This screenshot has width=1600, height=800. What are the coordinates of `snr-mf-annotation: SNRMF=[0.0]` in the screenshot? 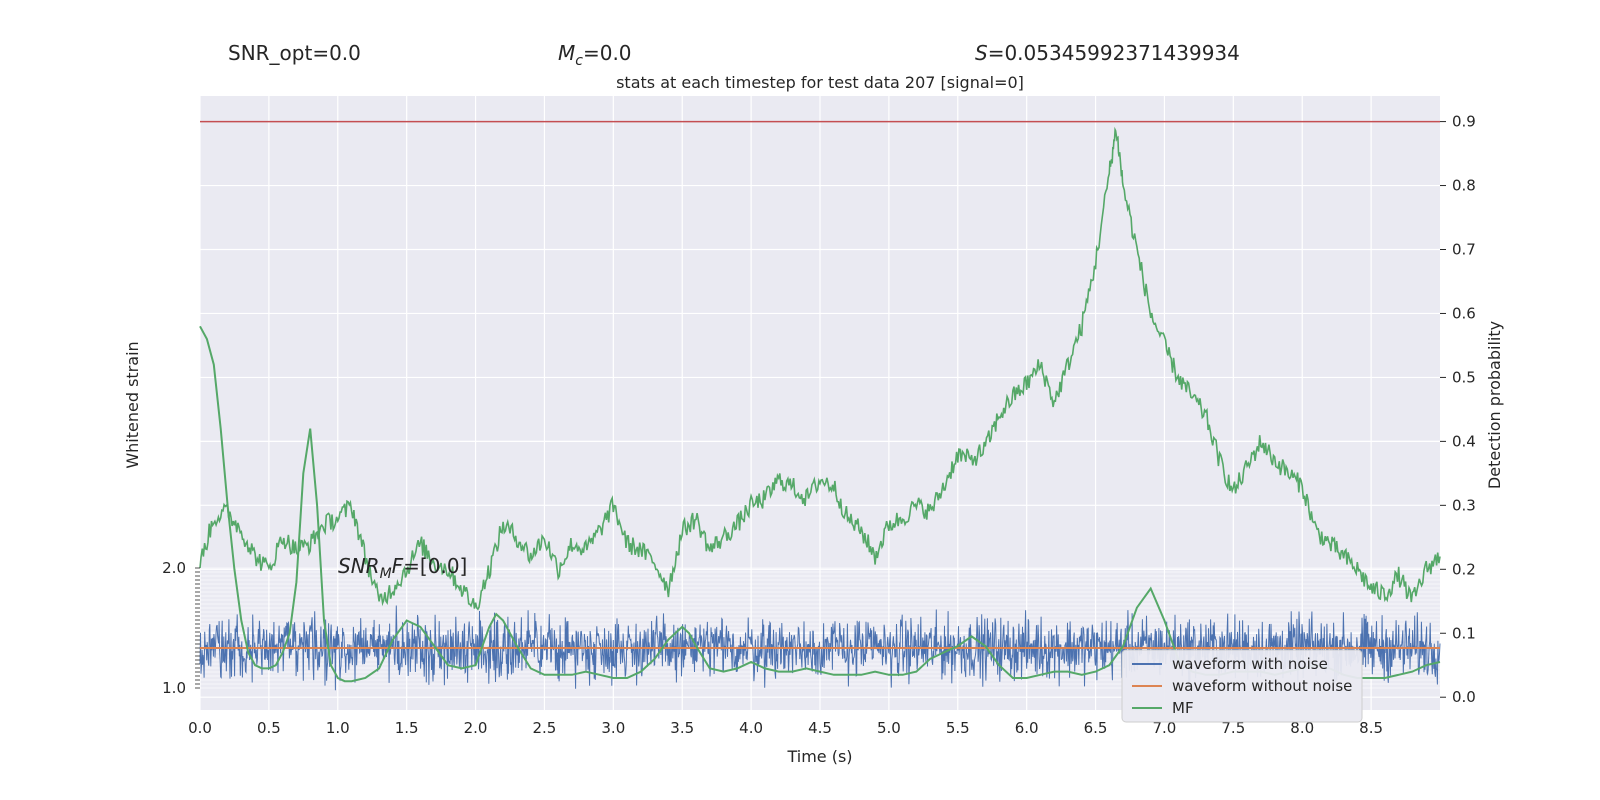 It's located at (402, 568).